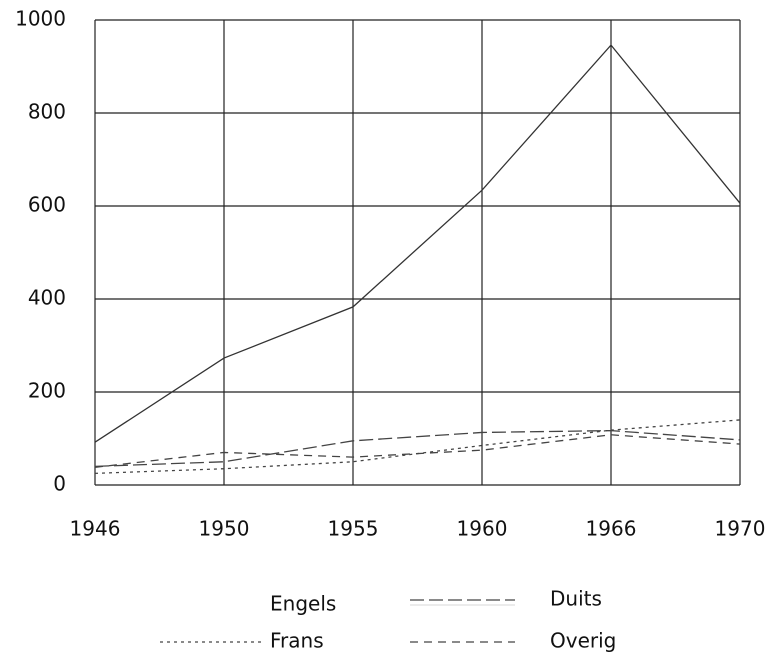 This screenshot has width=765, height=658. Describe the element at coordinates (224, 529) in the screenshot. I see `x-tick-label: 1950` at that location.